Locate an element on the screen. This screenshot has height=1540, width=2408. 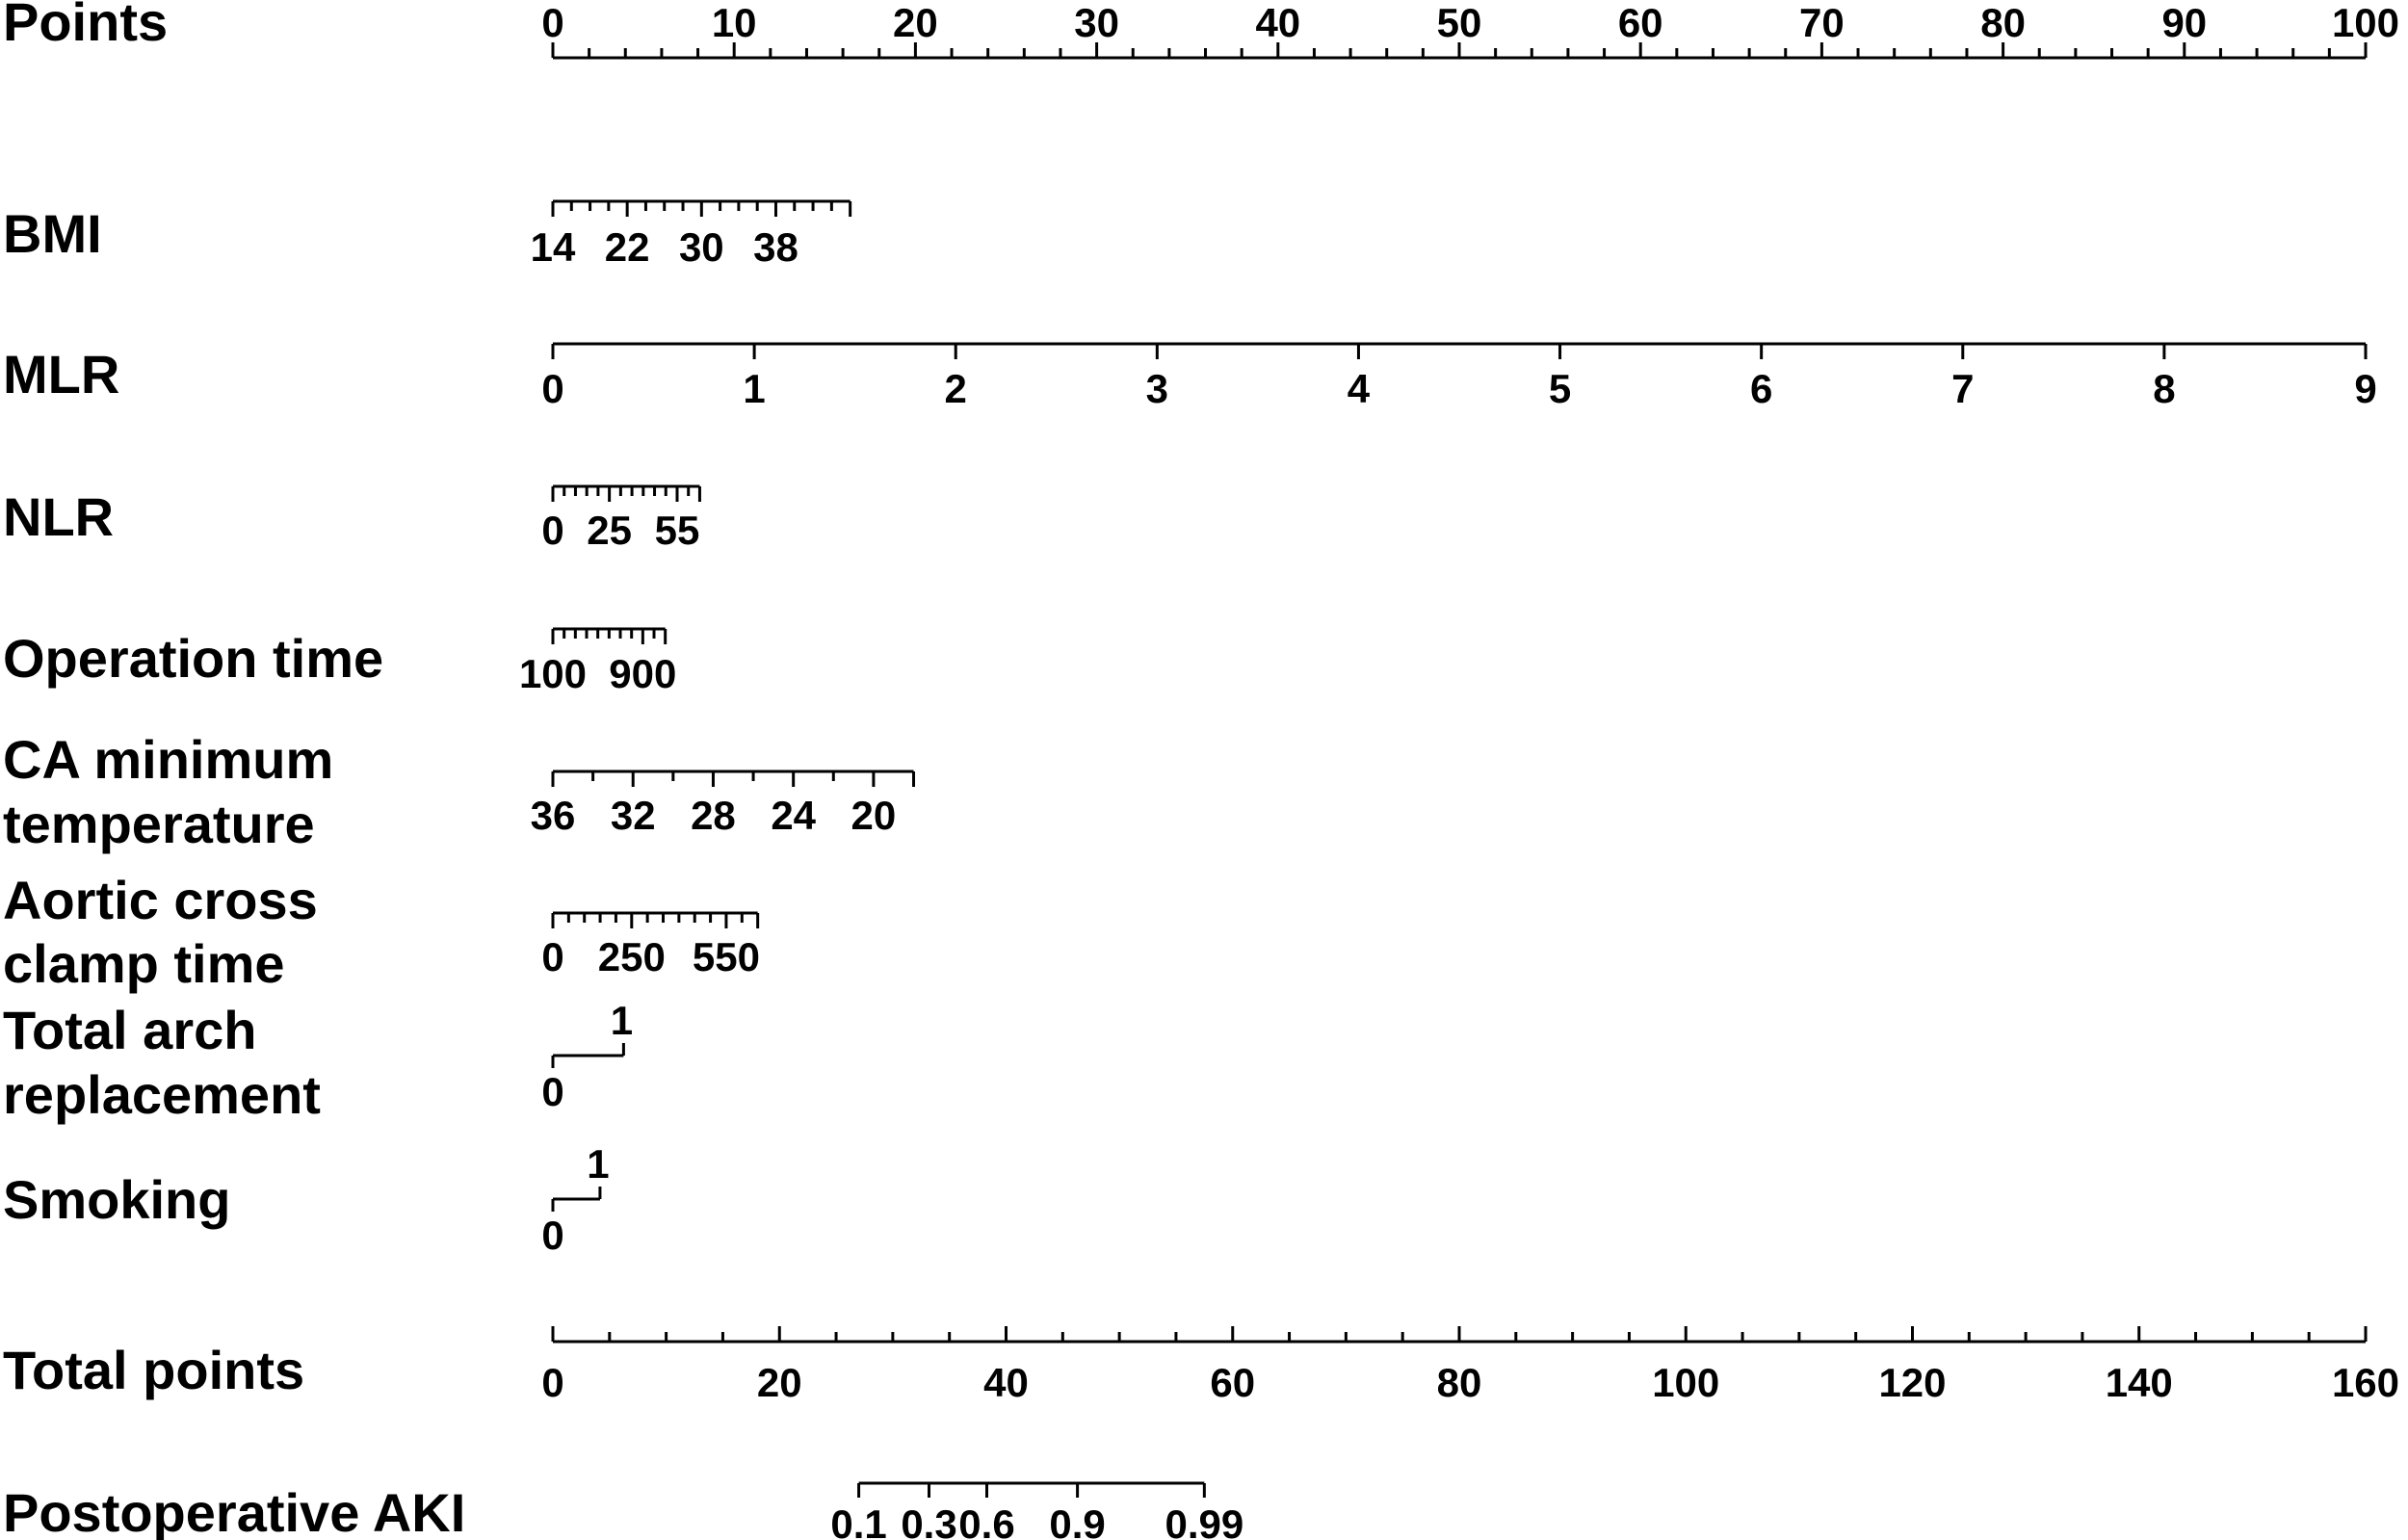
tick-label-points: 80 is located at coordinates (2003, 22).